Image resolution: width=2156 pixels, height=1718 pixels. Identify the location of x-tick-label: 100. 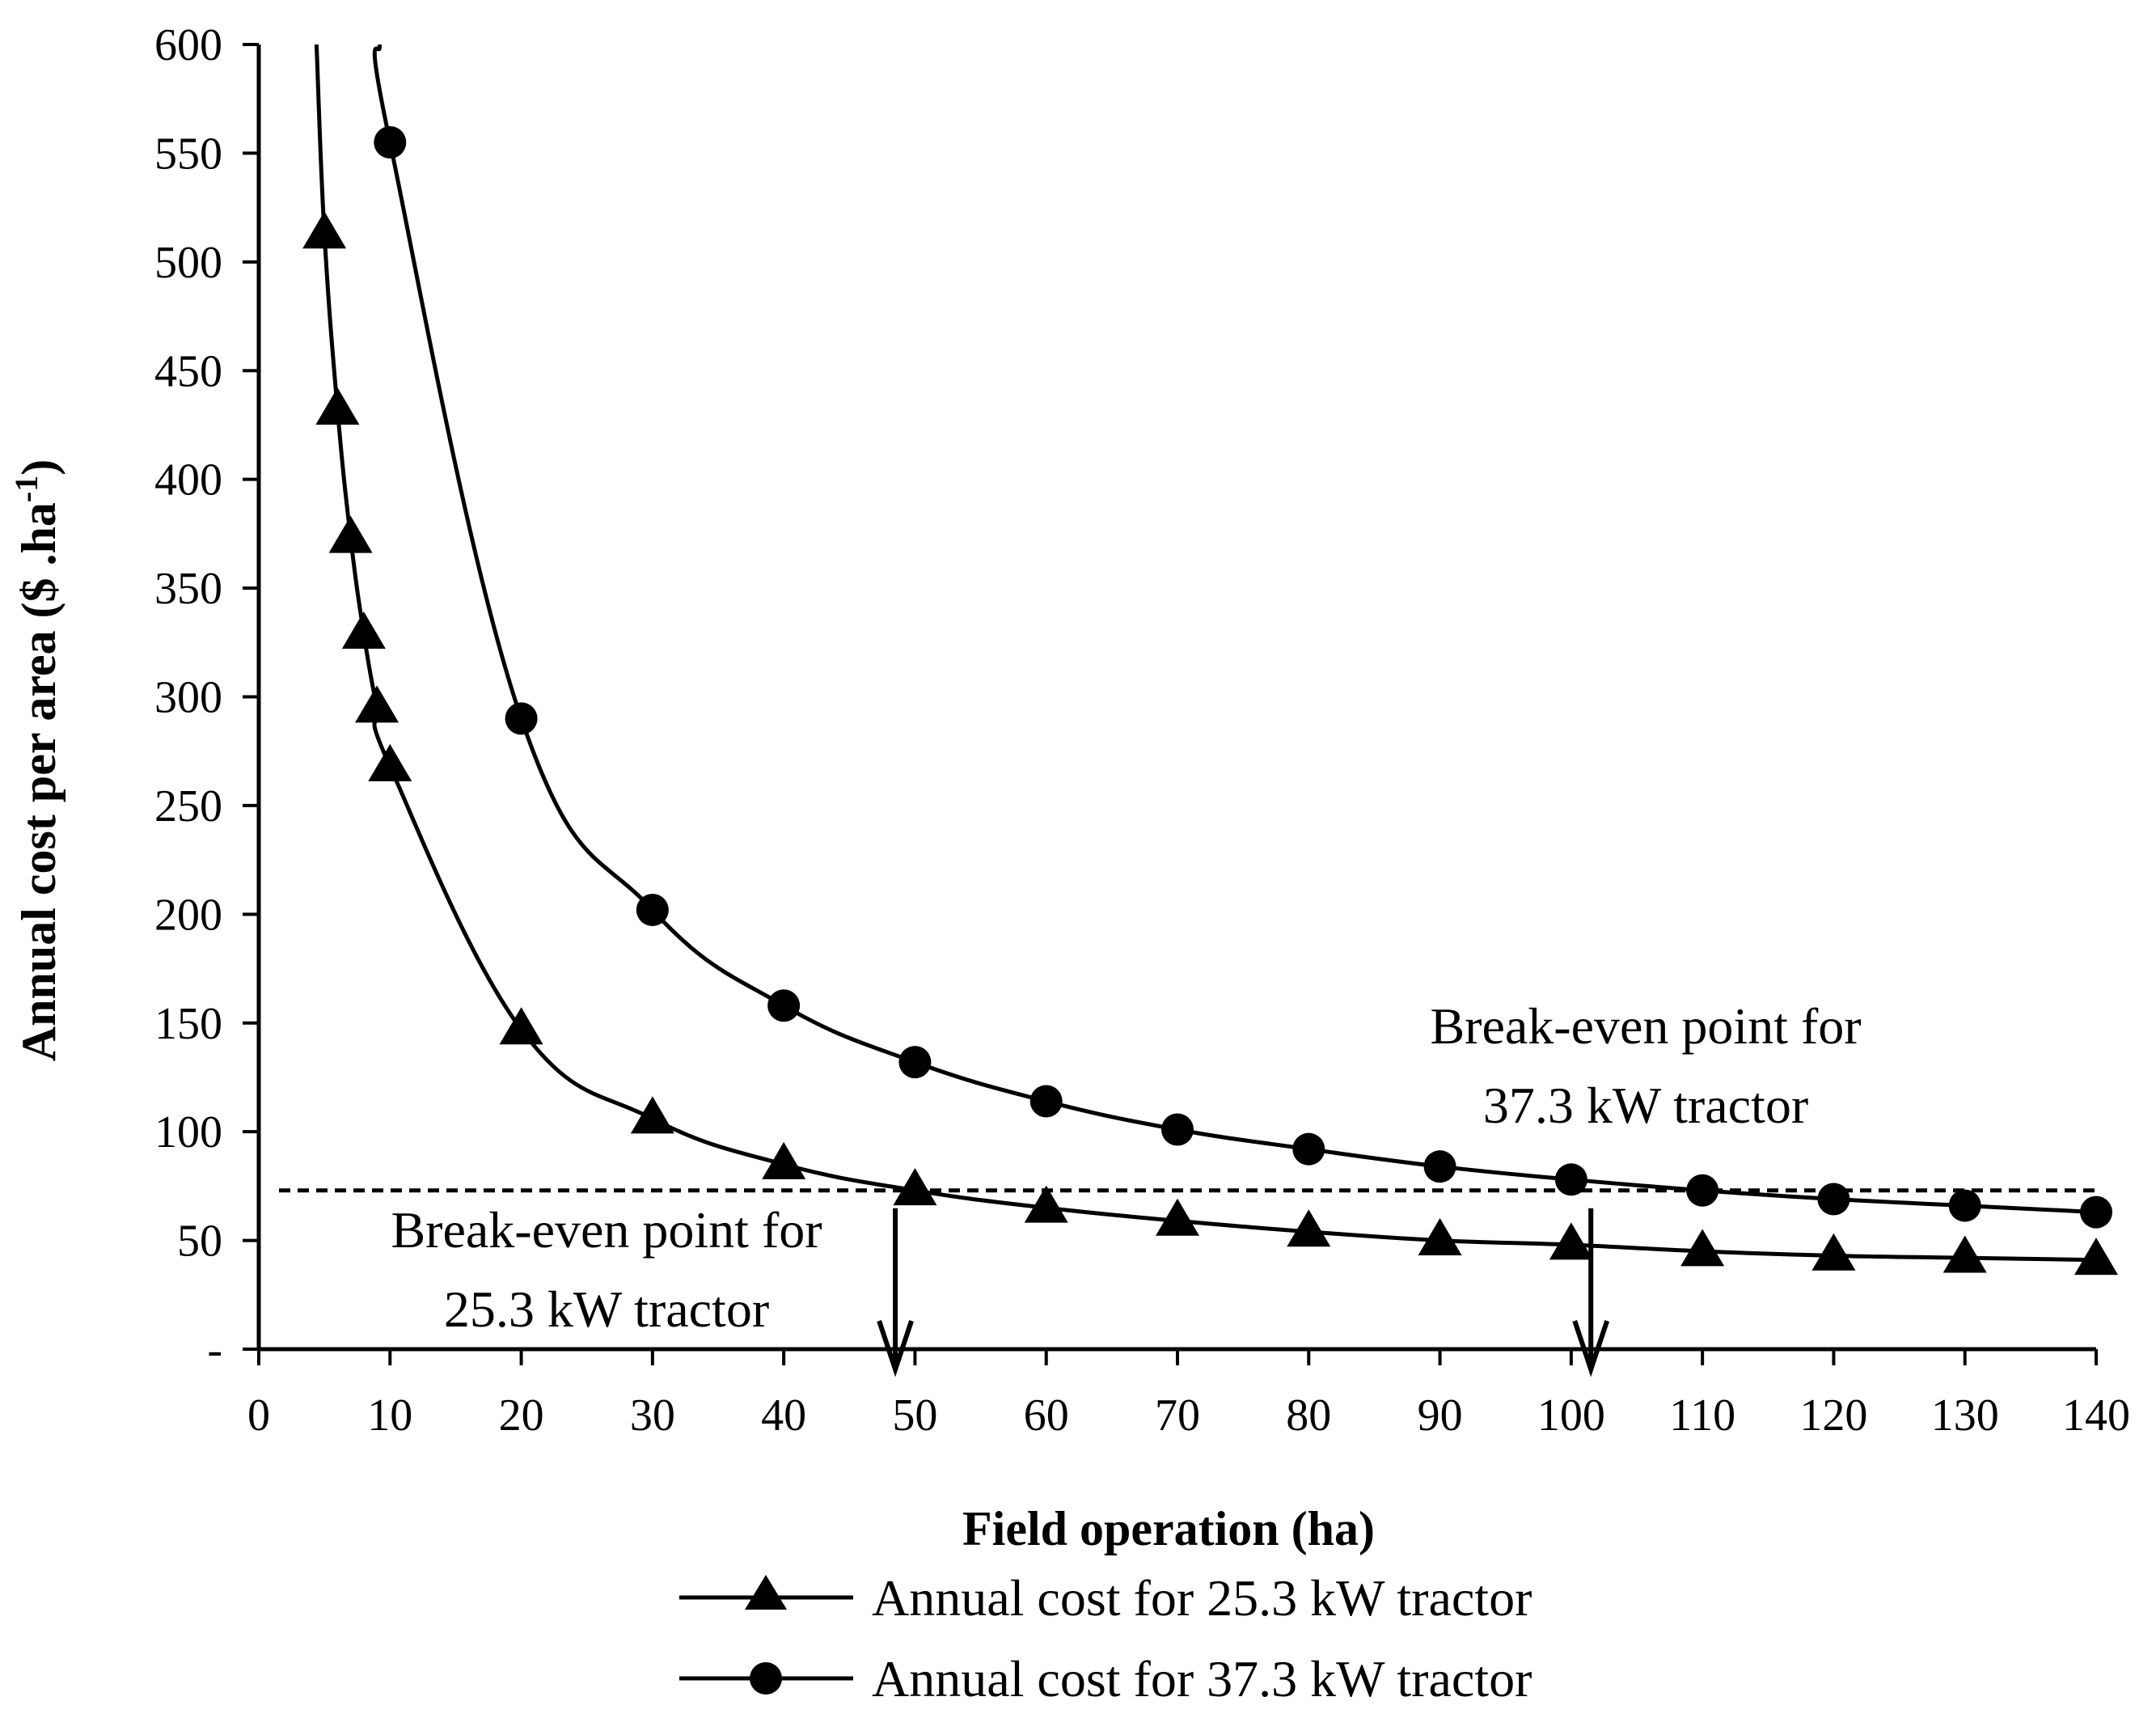
(1571, 1415).